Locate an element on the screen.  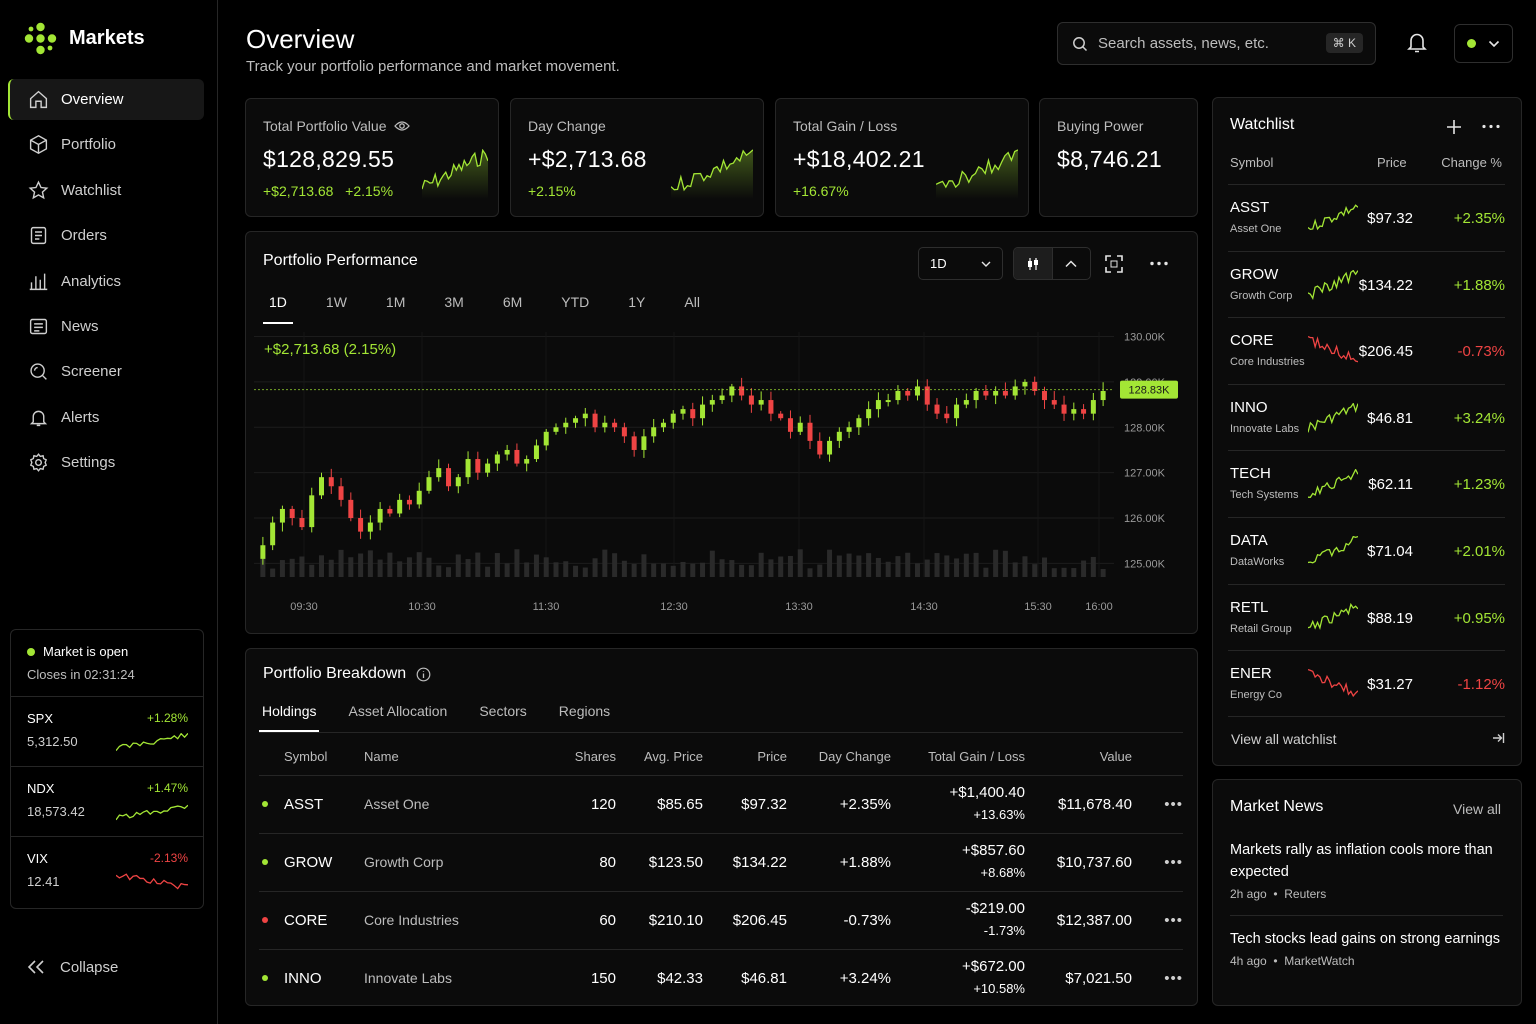
sidebar-item-portfolio: Portfolio is located at coordinates (106, 144).